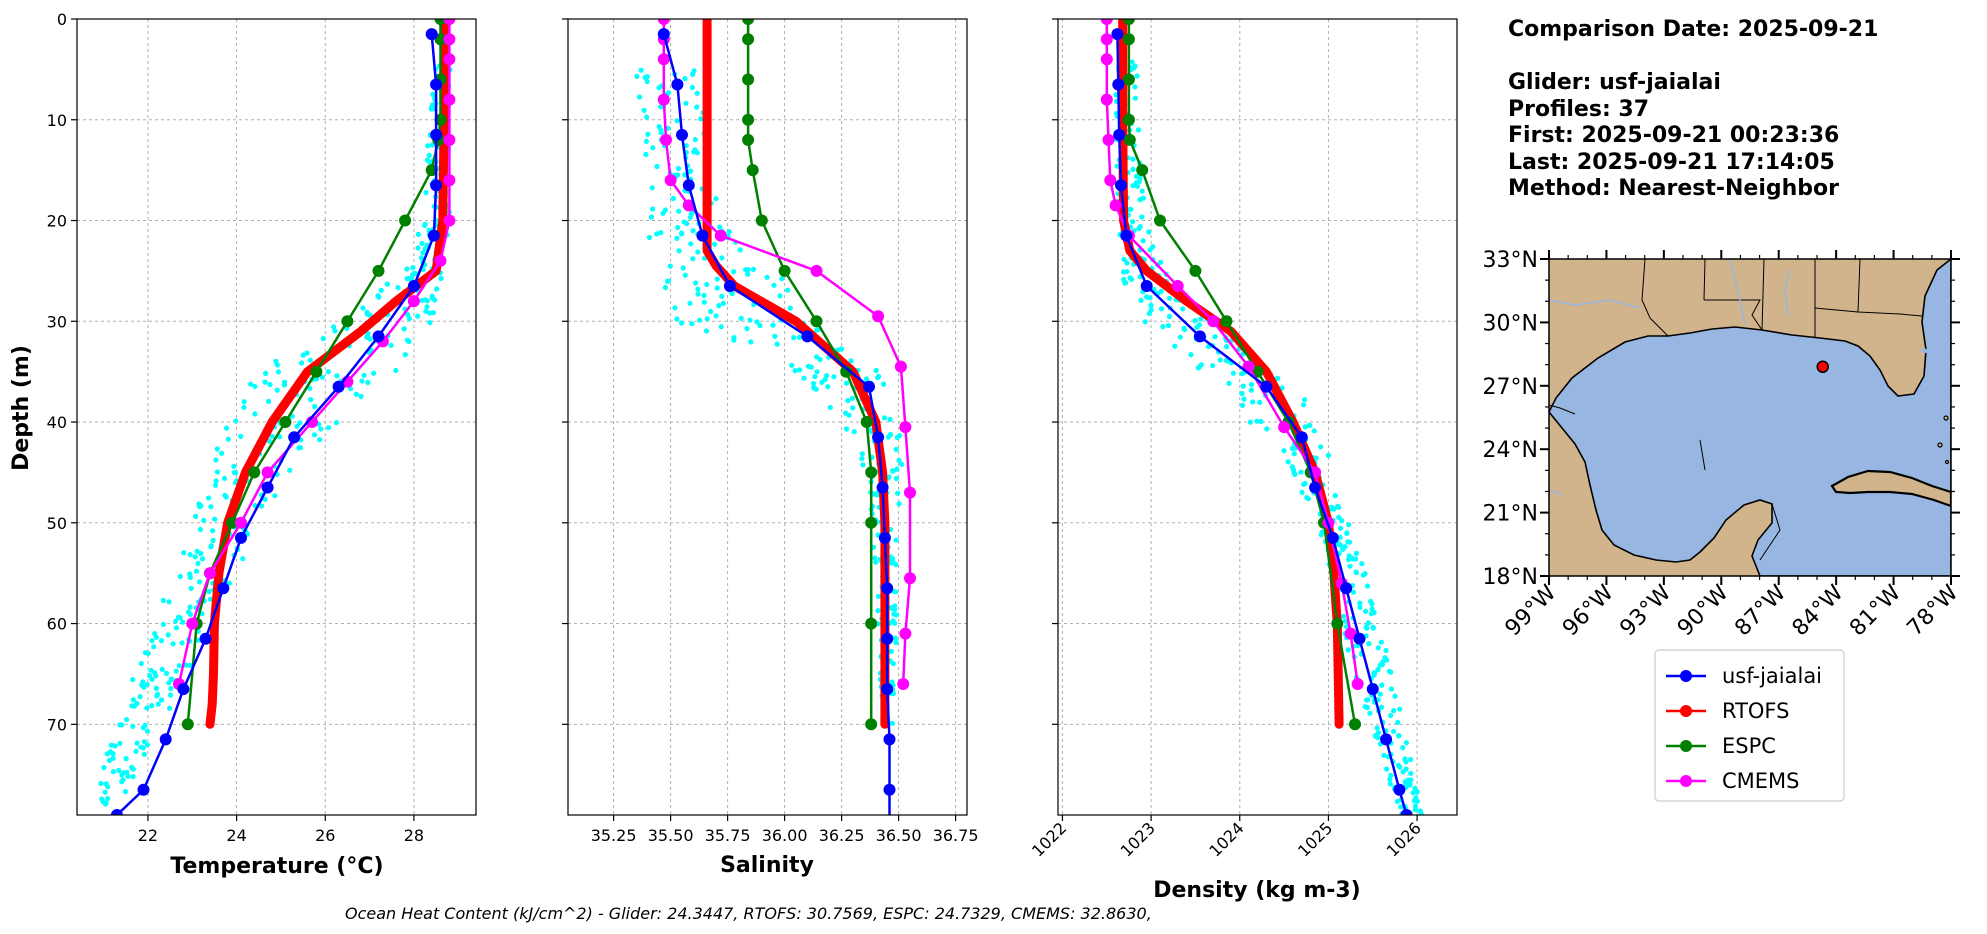 Image resolution: width=1987 pixels, height=934 pixels. I want to click on temperature-xtick-label: 26, so click(325, 835).